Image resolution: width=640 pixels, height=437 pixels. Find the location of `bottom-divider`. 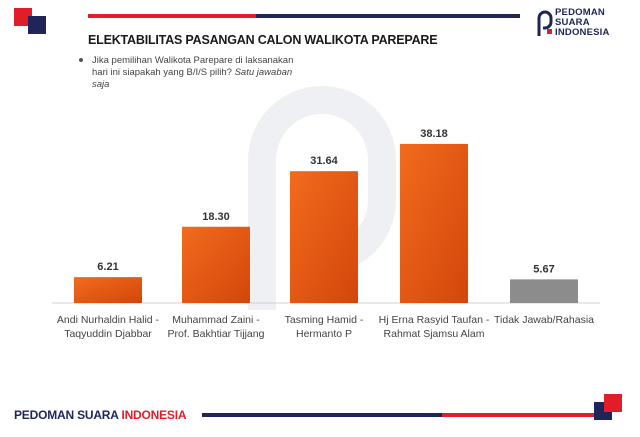

bottom-divider is located at coordinates (398, 415).